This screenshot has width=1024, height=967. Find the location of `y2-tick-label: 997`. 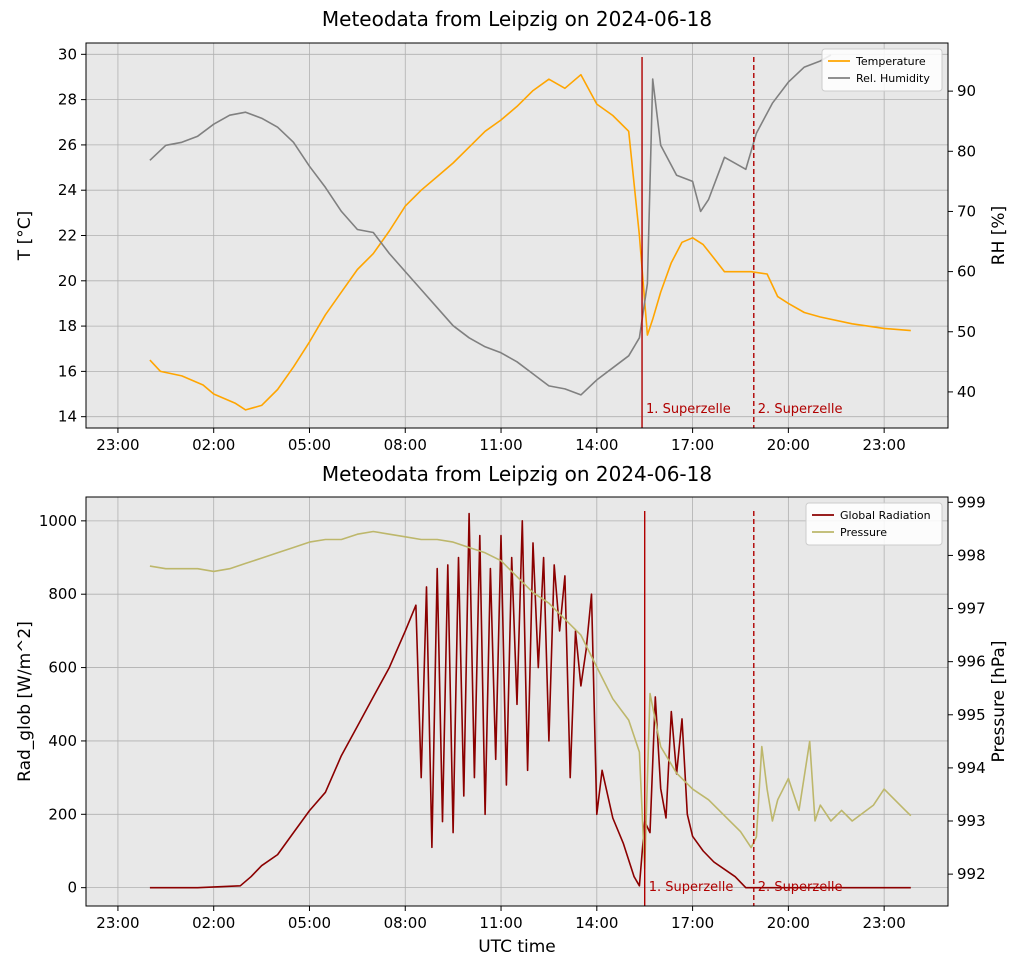

y2-tick-label: 997 is located at coordinates (971, 609).